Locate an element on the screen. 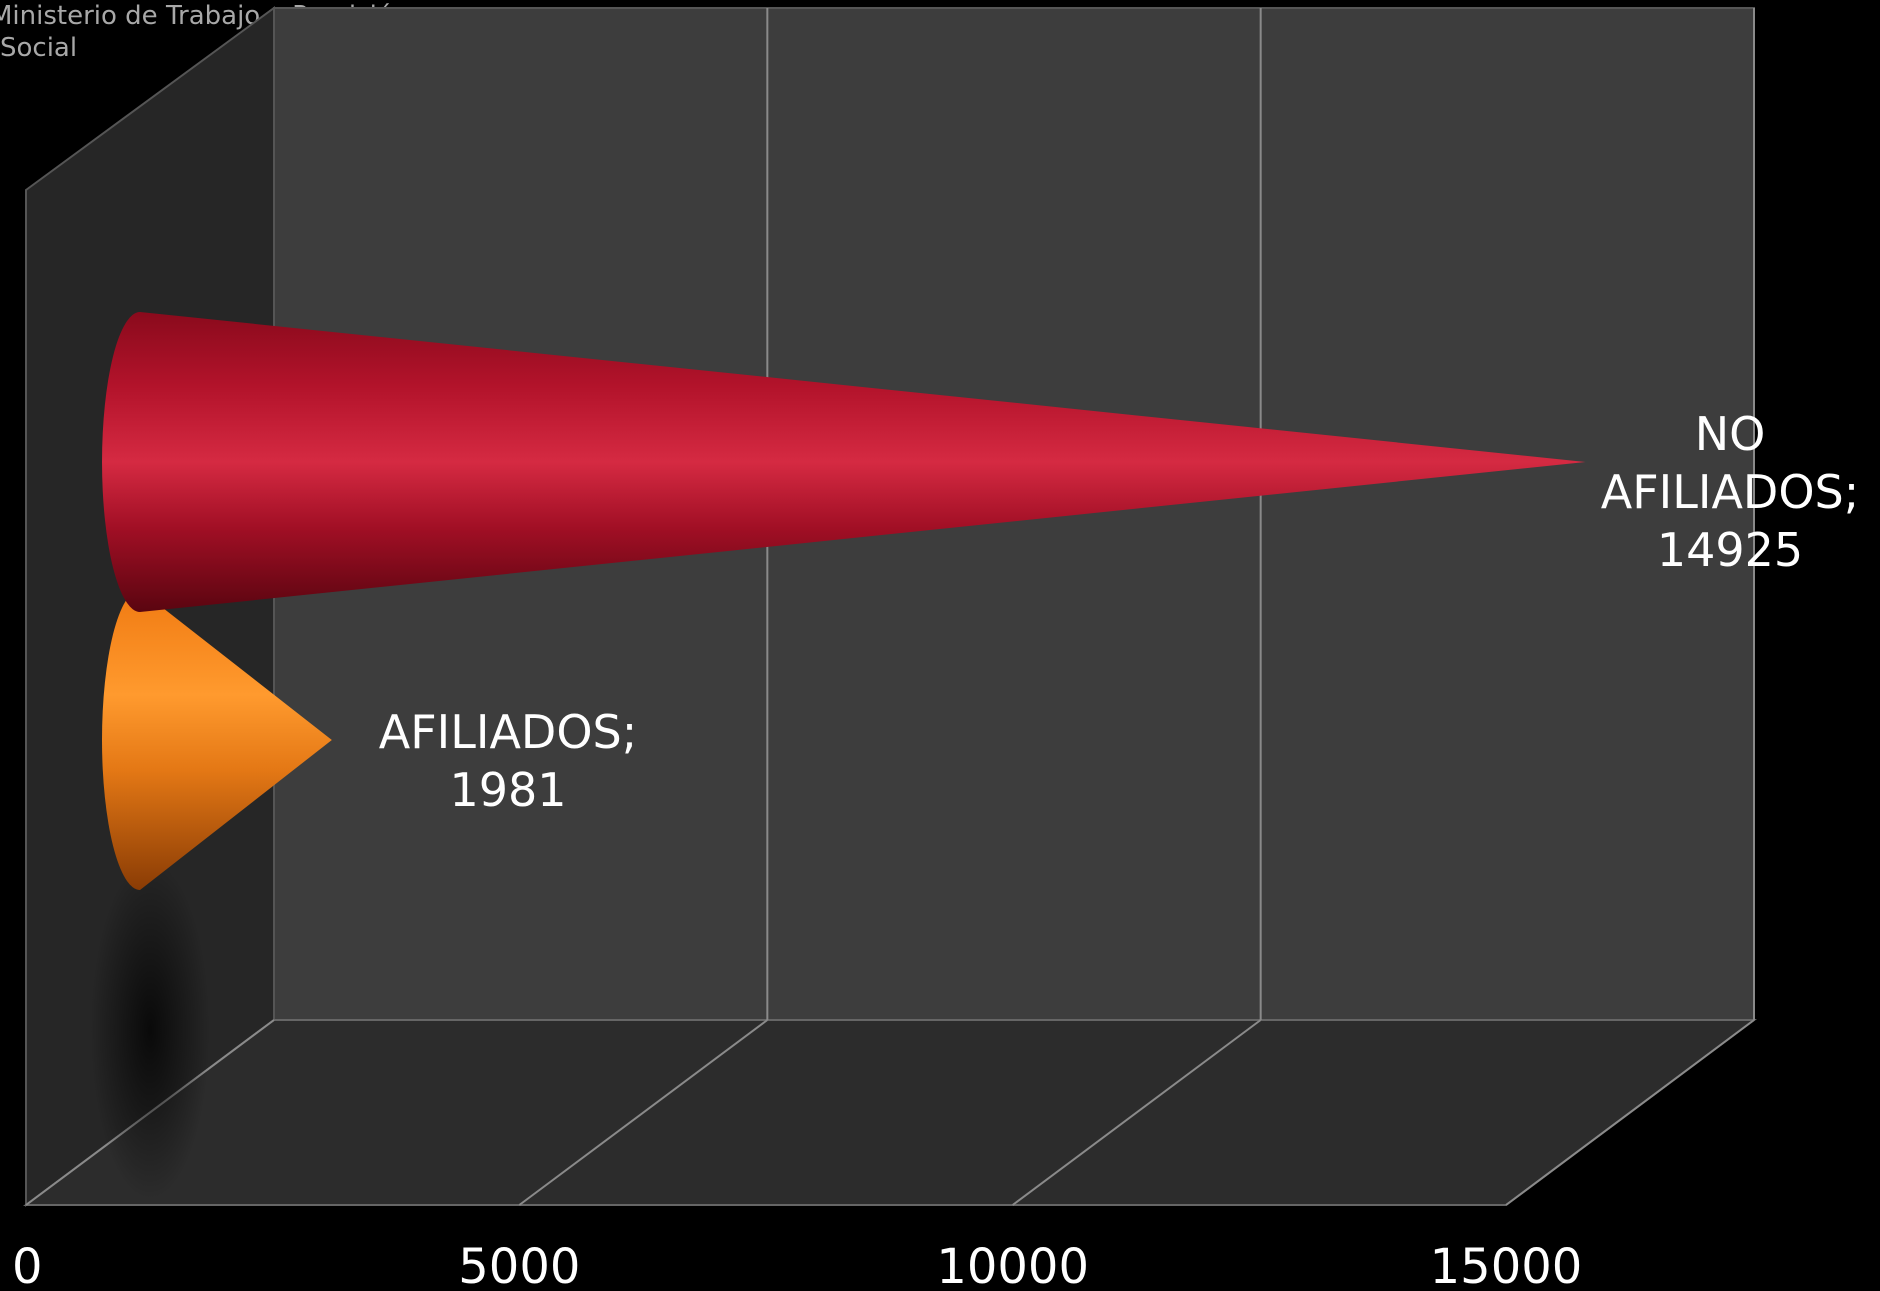  data-label-no-afiliados: NO AFILIADOS; 14925 is located at coordinates (1730, 492).